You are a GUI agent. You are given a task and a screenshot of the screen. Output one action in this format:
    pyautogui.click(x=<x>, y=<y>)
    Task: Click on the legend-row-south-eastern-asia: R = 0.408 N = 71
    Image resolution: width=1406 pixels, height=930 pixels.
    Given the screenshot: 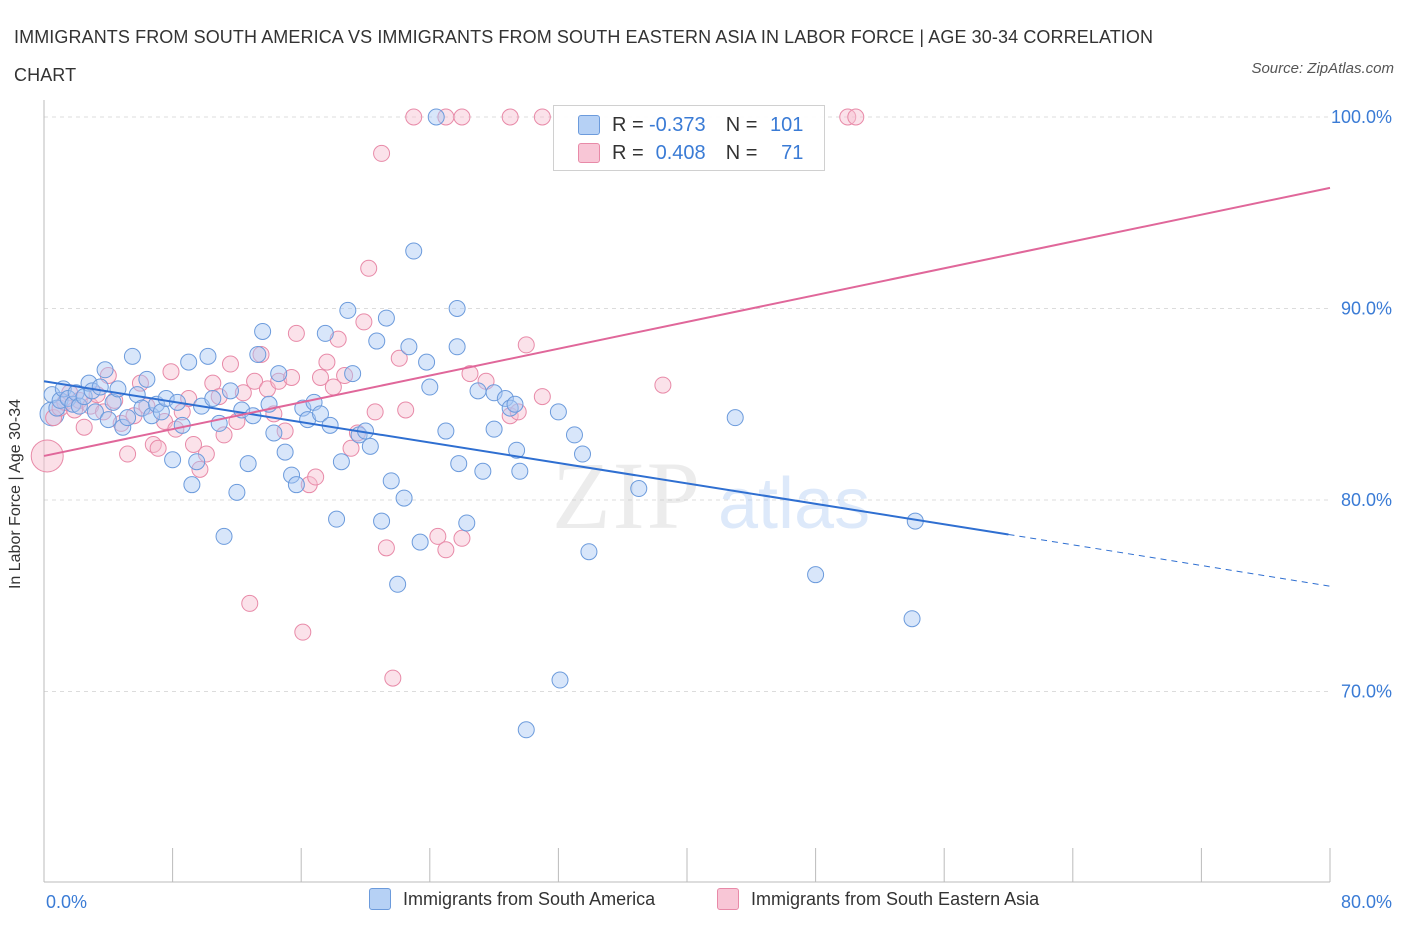 What is the action you would take?
    pyautogui.click(x=690, y=153)
    